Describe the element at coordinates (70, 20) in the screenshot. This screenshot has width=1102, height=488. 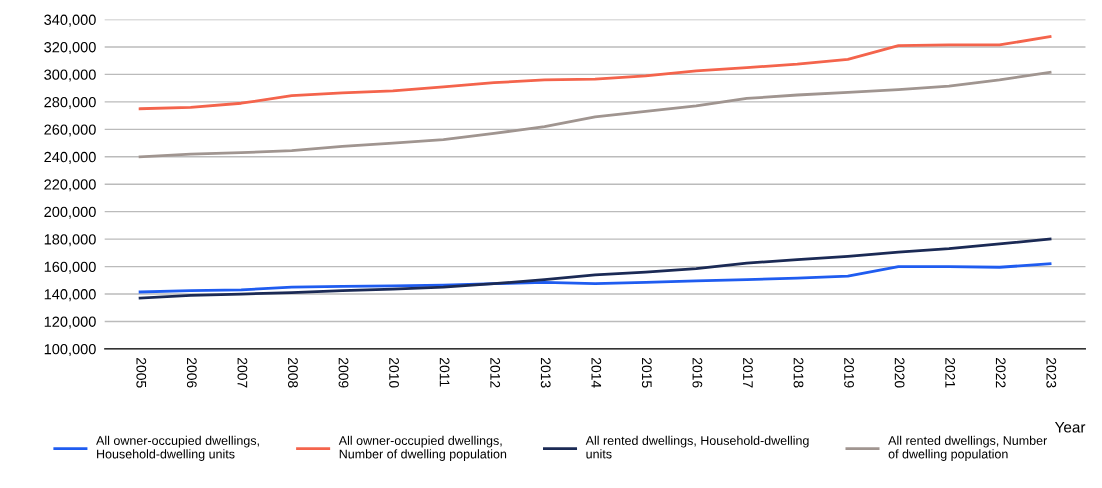
I see `y-tick-label: 340,000` at that location.